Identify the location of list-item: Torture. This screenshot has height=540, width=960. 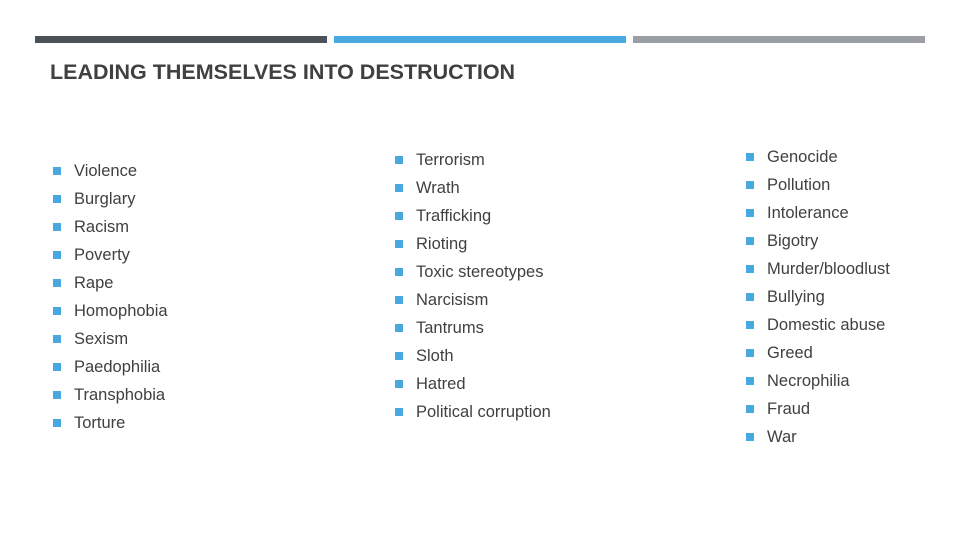
(203, 423).